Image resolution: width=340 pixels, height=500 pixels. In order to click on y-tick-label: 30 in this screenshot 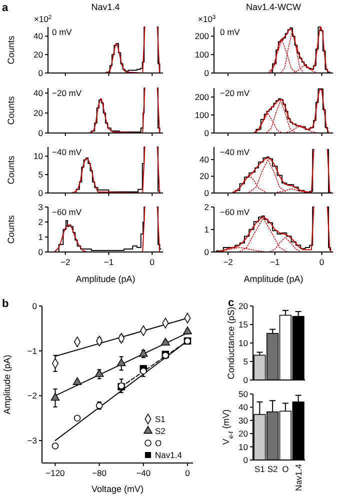, I will do `click(243, 420)`.